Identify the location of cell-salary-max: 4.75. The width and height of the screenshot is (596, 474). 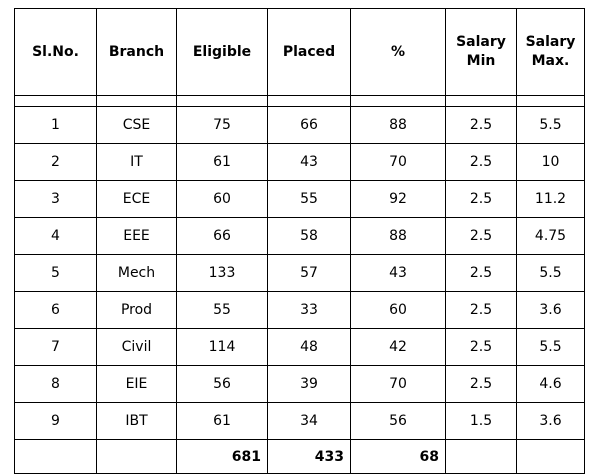
(550, 236).